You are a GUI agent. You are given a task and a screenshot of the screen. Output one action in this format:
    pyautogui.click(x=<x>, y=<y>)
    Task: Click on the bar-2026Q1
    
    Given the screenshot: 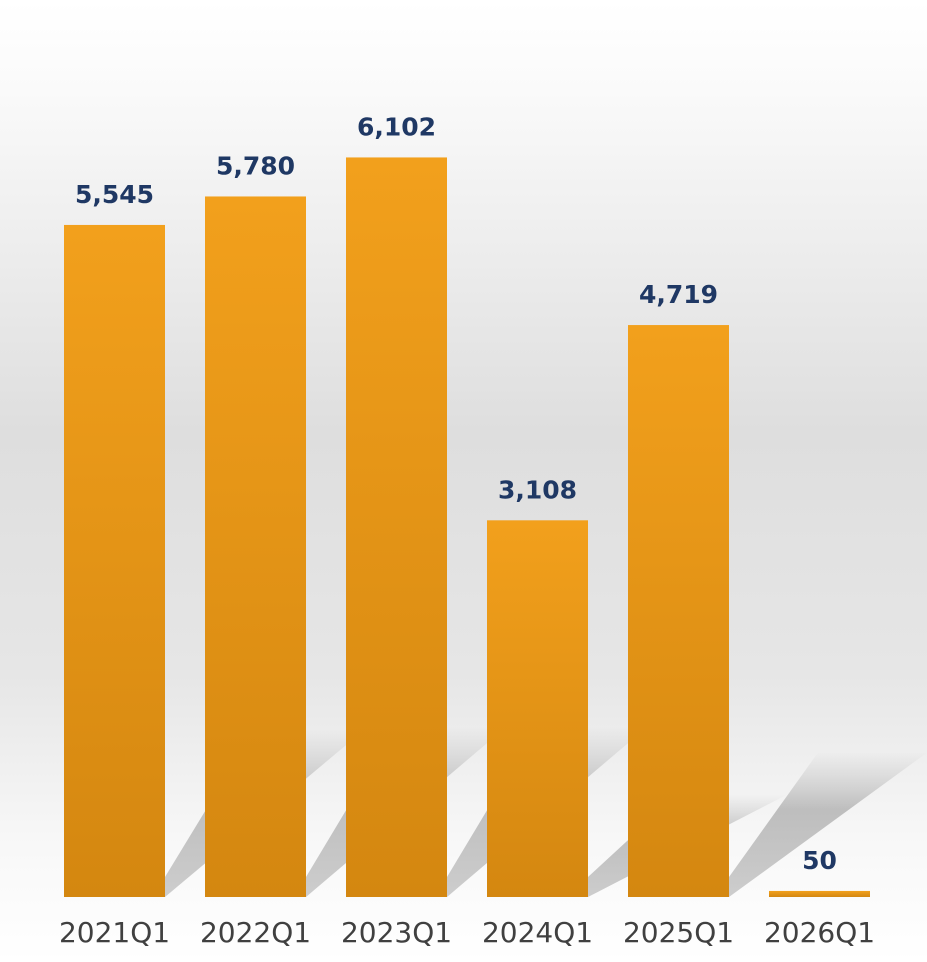 What is the action you would take?
    pyautogui.click(x=819, y=893)
    